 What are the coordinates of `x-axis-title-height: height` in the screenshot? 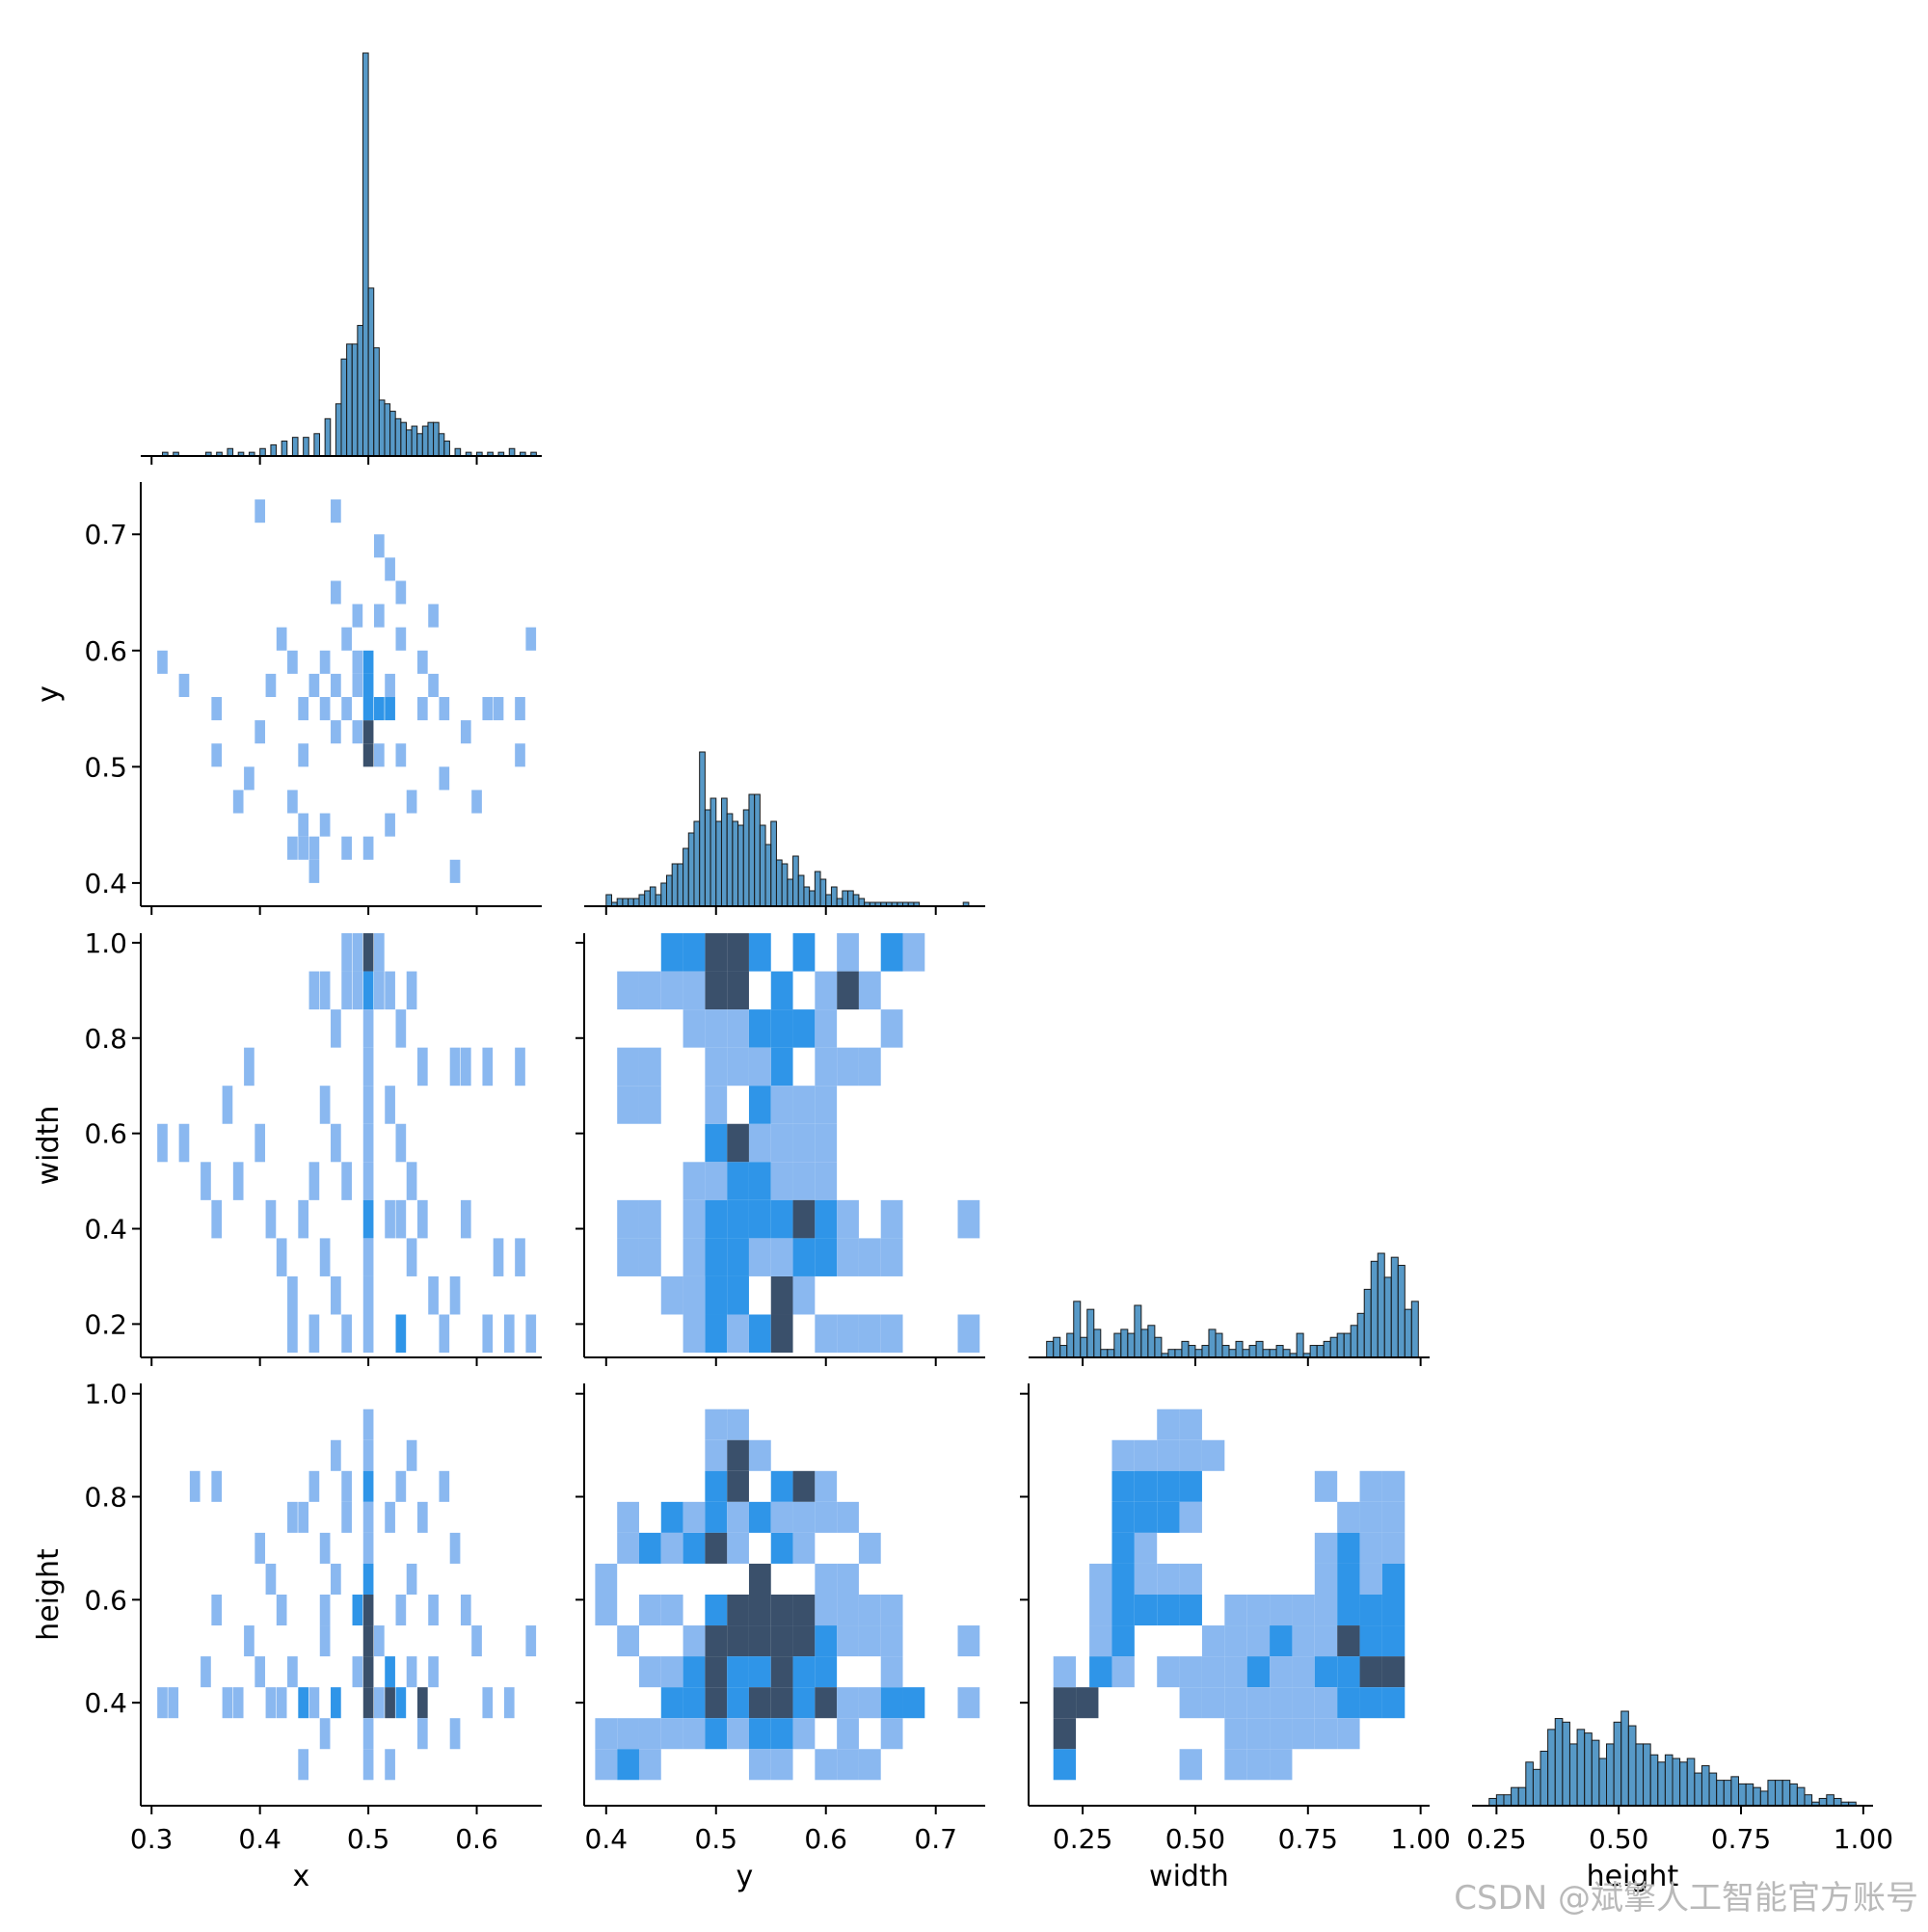 It's located at (1633, 1877).